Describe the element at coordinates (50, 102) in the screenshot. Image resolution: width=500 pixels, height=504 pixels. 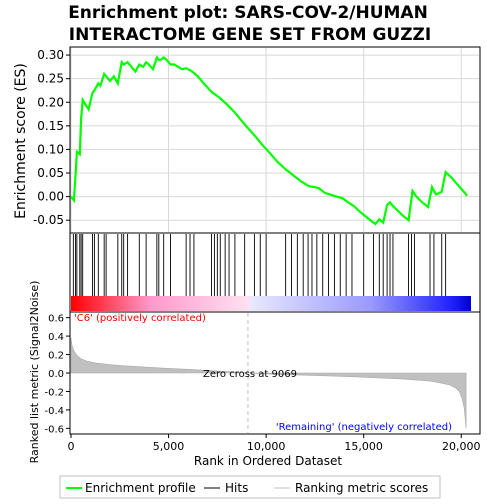
I see `es-y-tick-label: 0.20` at that location.